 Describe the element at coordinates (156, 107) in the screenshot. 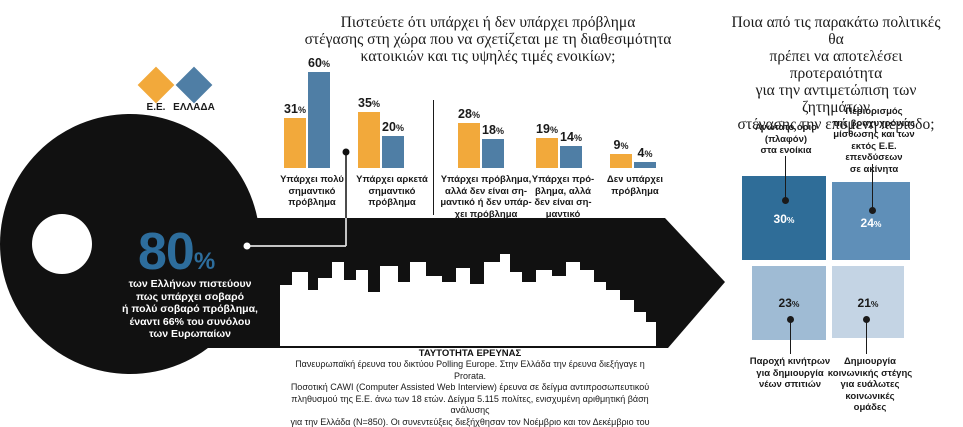

I see `legend-eu-label: Ε.Ε.` at that location.